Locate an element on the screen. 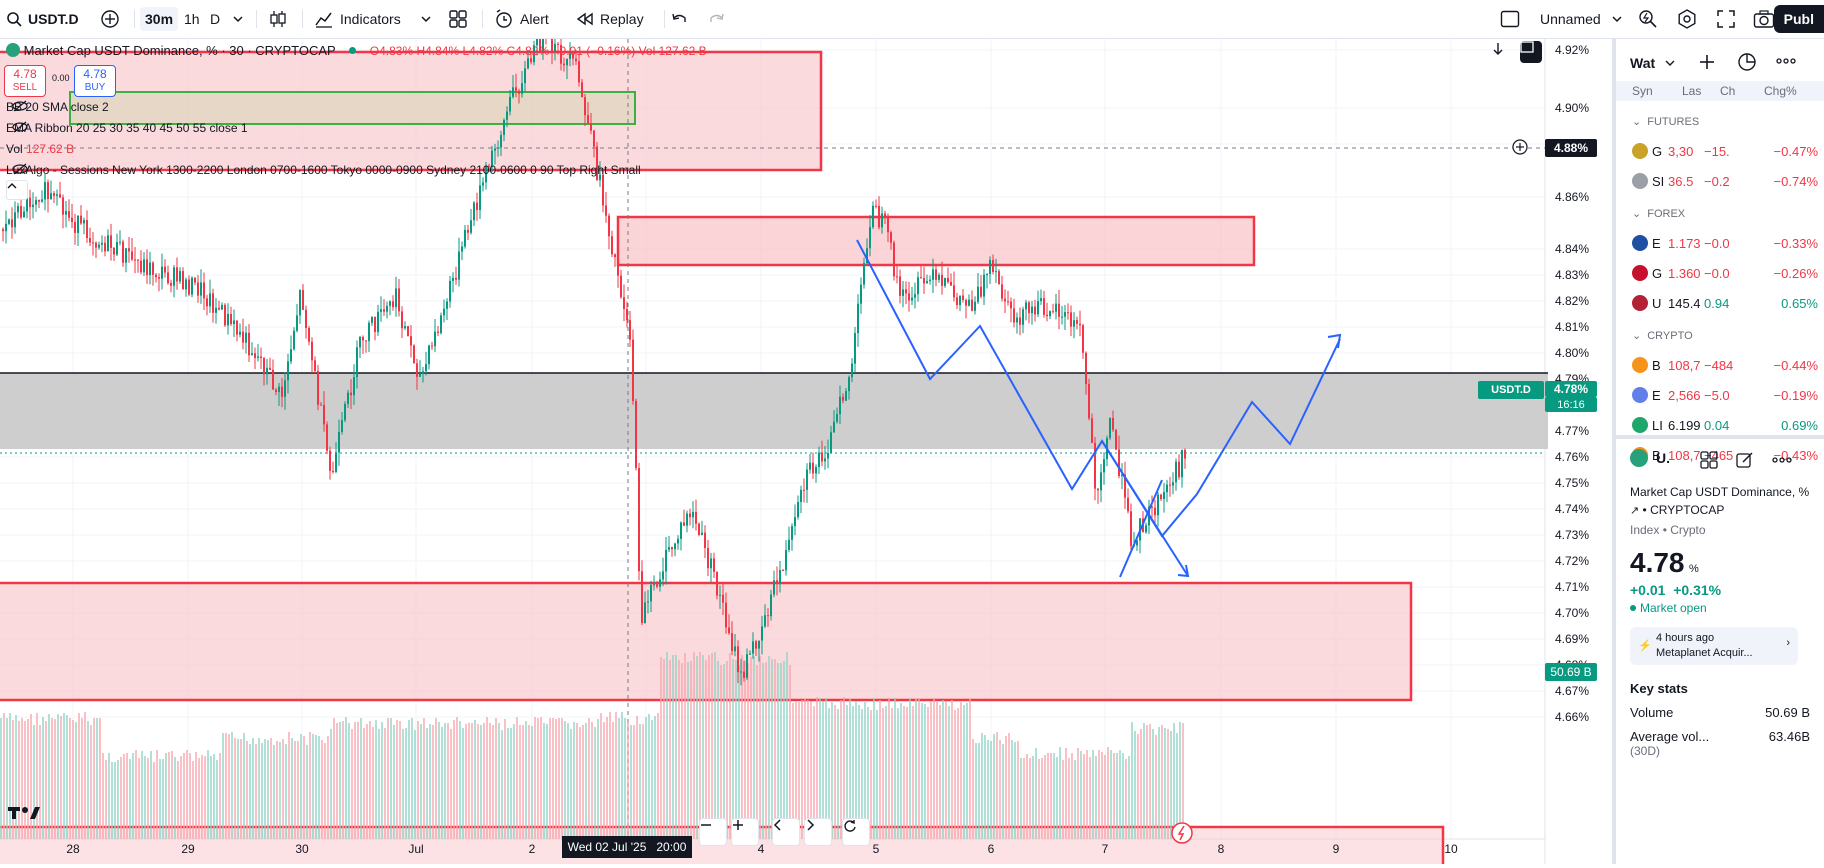 The width and height of the screenshot is (1824, 868). watchlist-section-crypto: ⌄ CRYPTO is located at coordinates (1662, 336).